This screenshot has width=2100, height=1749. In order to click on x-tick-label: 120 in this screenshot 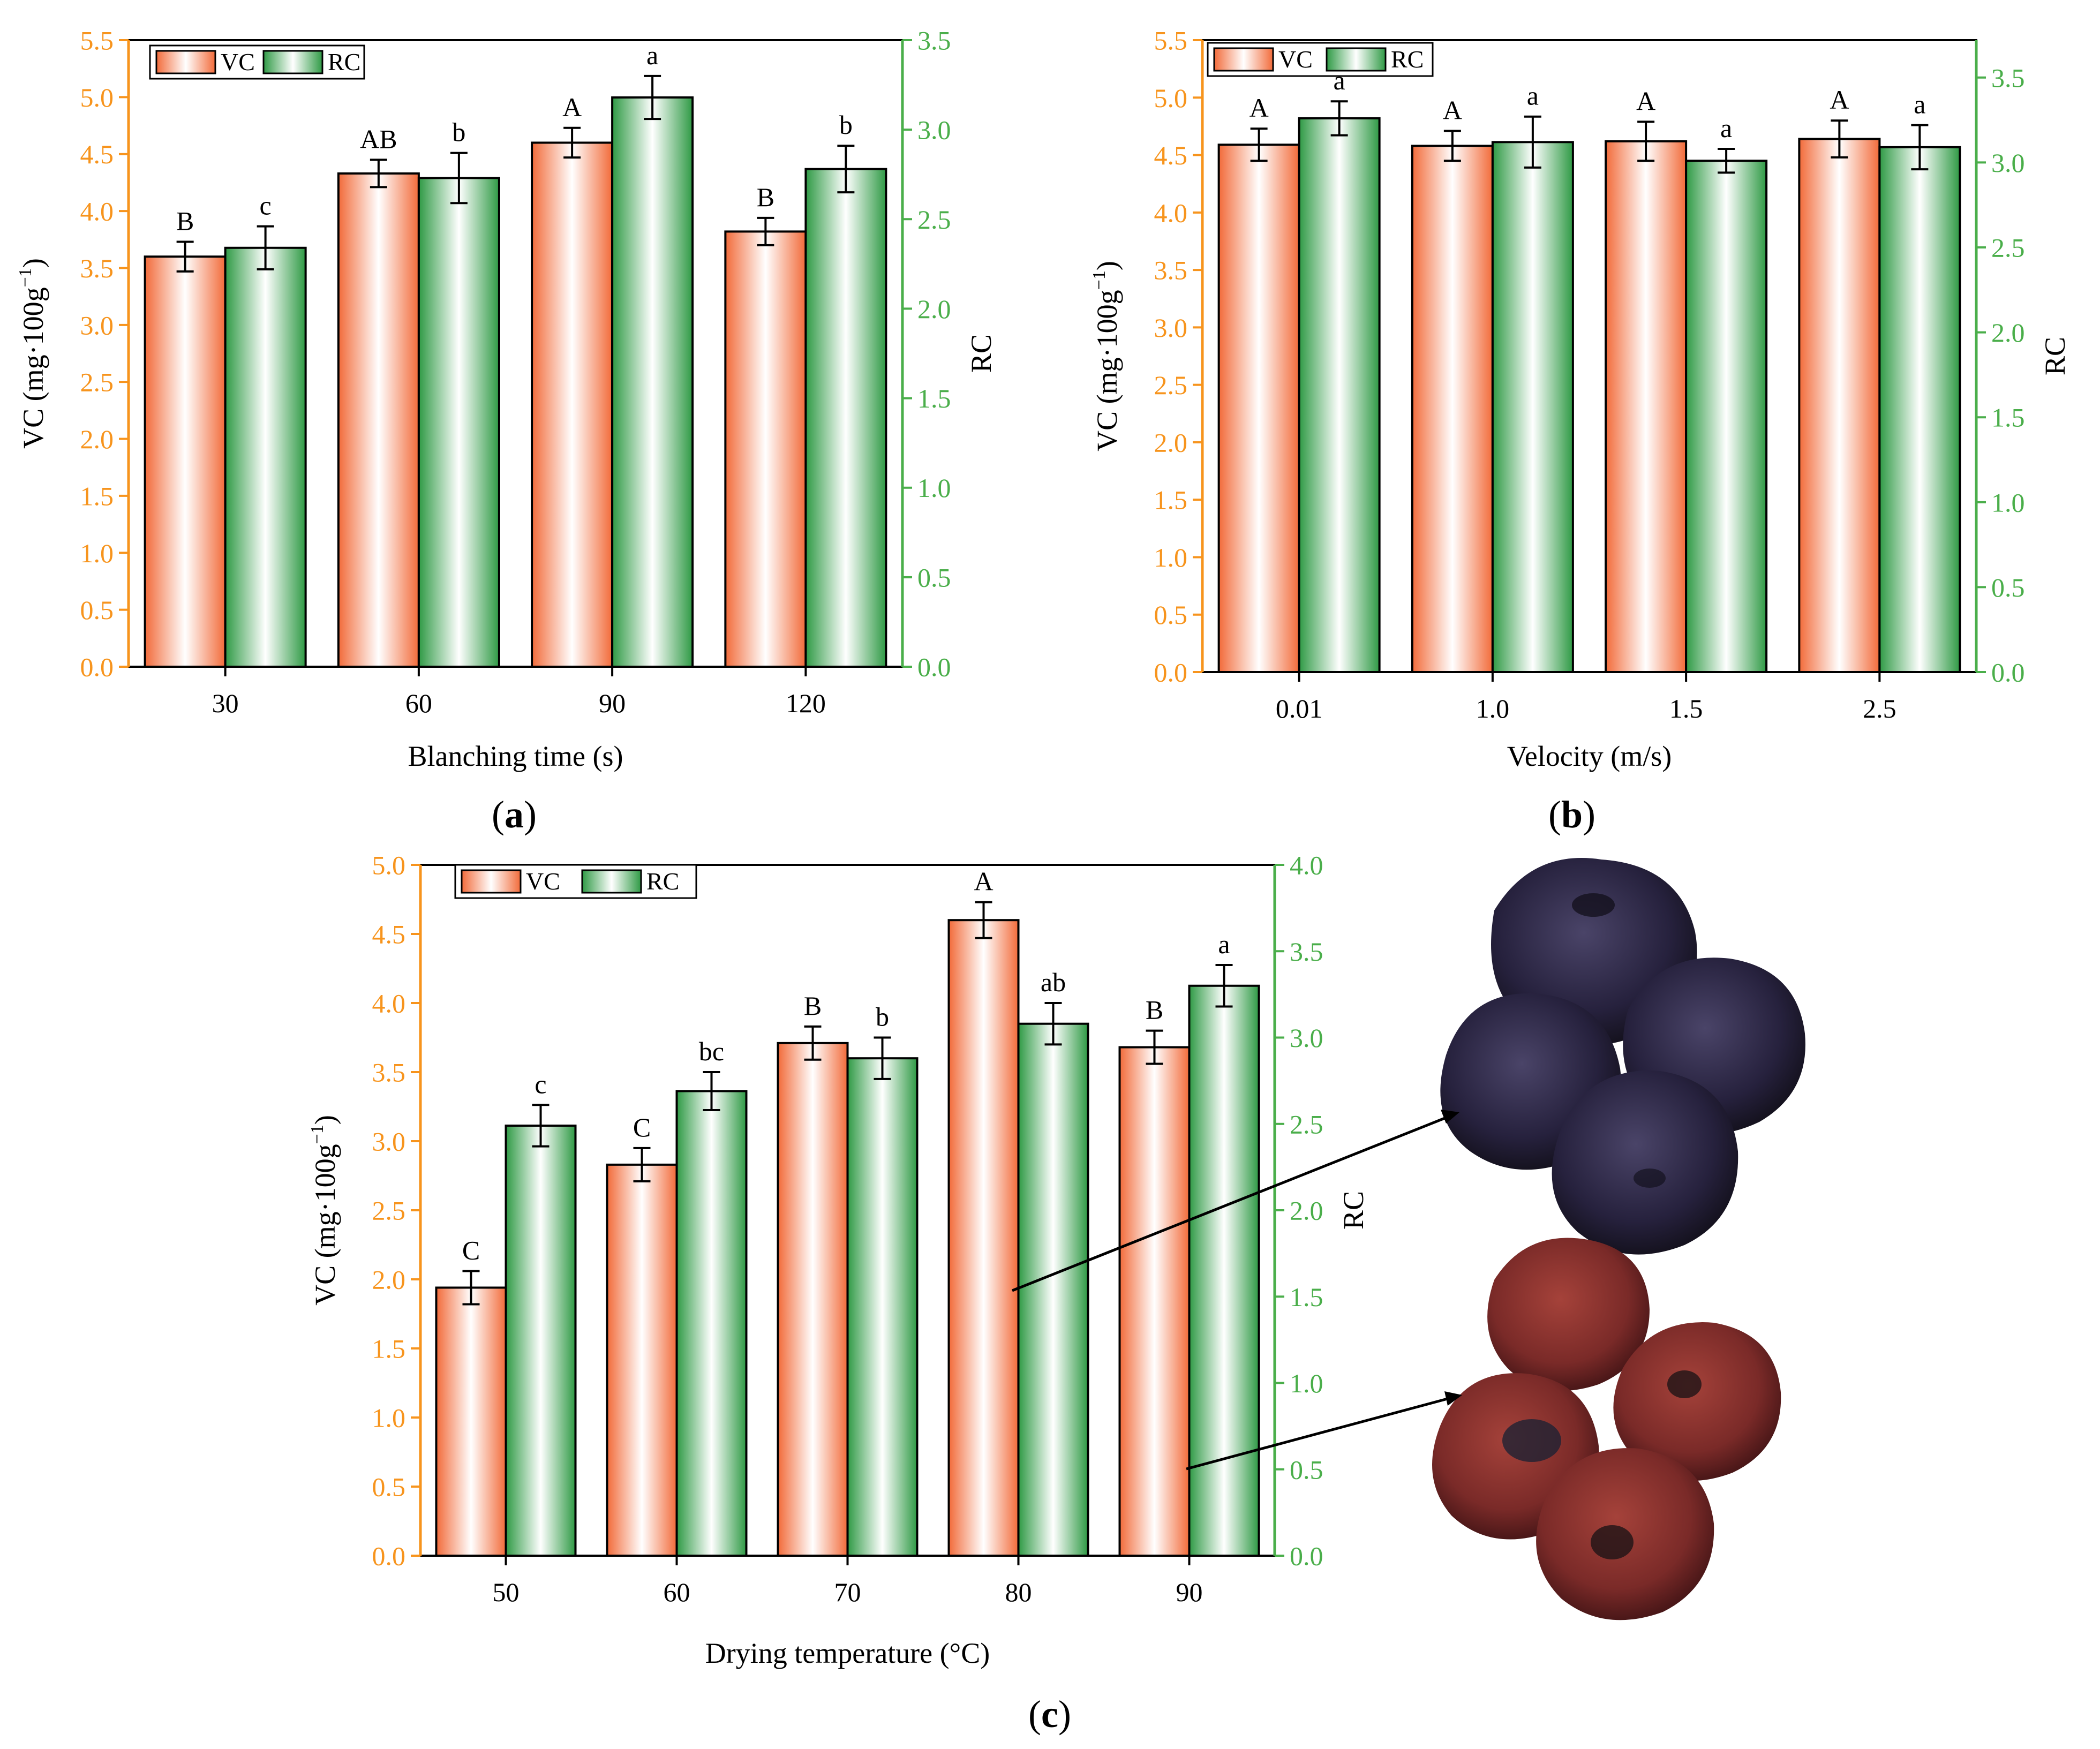, I will do `click(806, 703)`.